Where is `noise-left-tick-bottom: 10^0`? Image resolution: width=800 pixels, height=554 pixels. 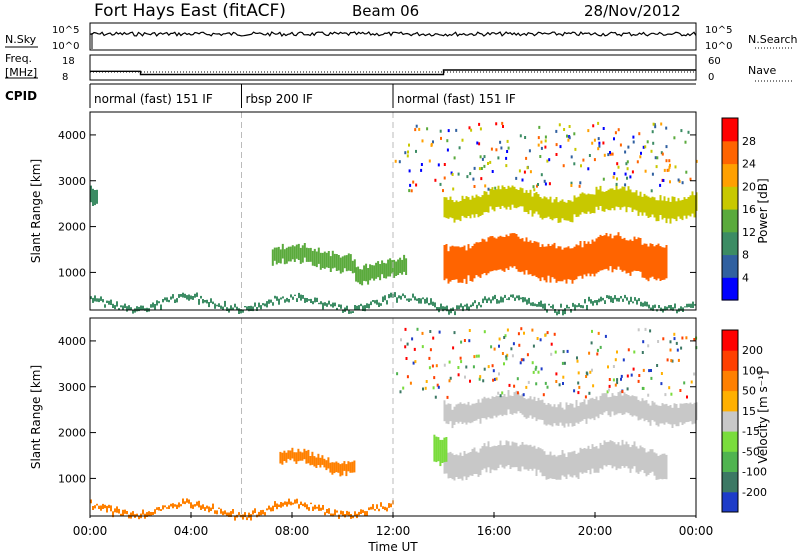 noise-left-tick-bottom: 10^0 is located at coordinates (65, 46).